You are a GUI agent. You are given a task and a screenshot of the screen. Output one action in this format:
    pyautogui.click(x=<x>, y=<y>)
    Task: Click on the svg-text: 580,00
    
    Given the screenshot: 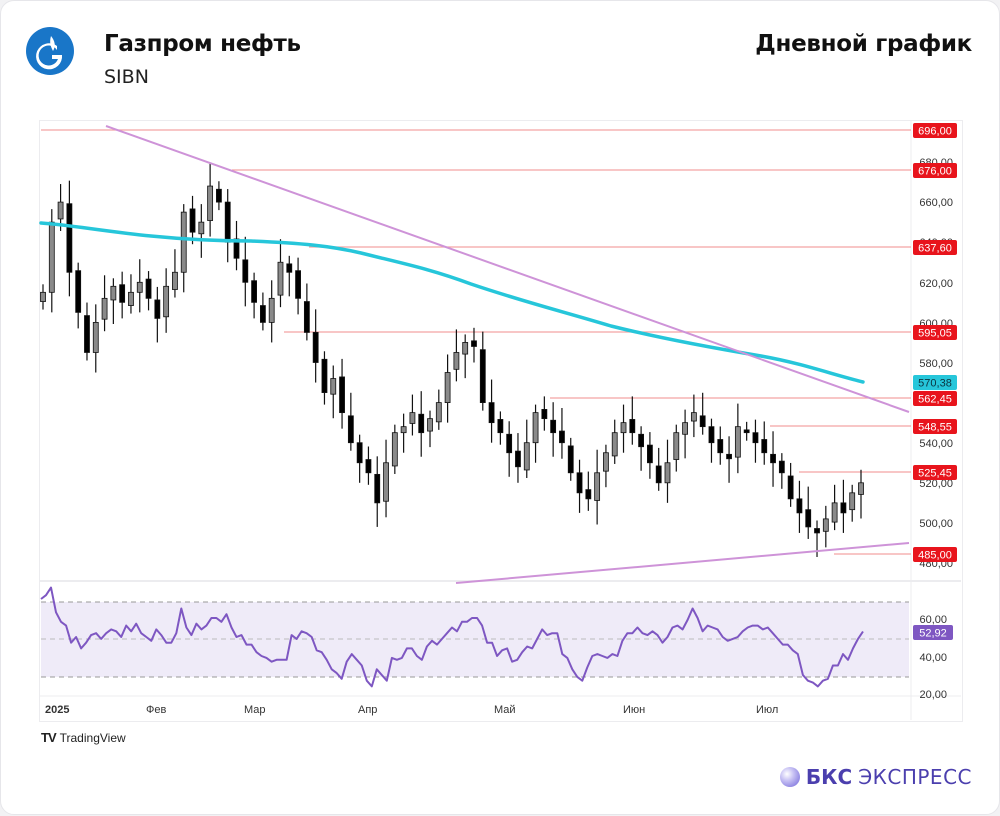 What is the action you would take?
    pyautogui.click(x=936, y=364)
    